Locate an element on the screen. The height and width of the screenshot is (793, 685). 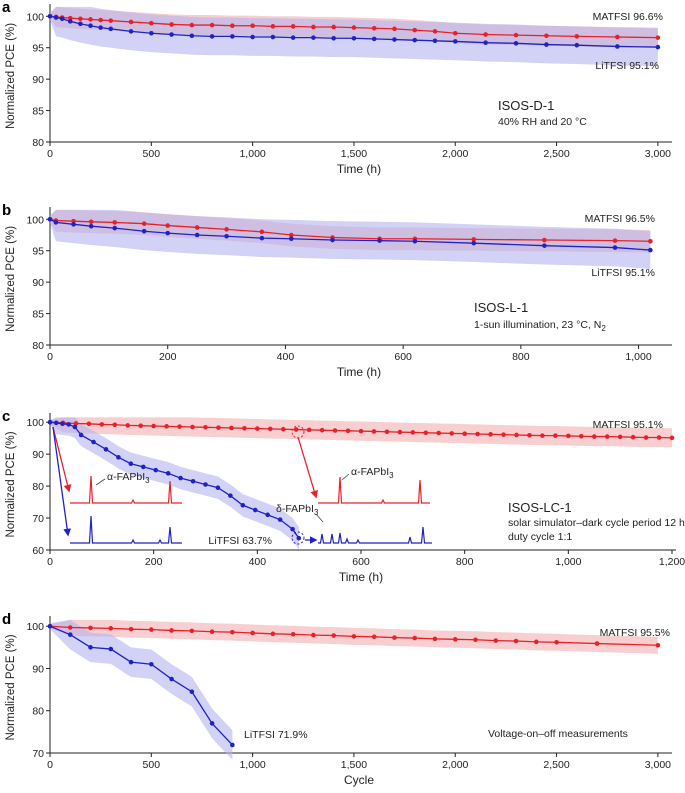
series-label-matfsi: MATFSI 96.6% is located at coordinates (628, 17).